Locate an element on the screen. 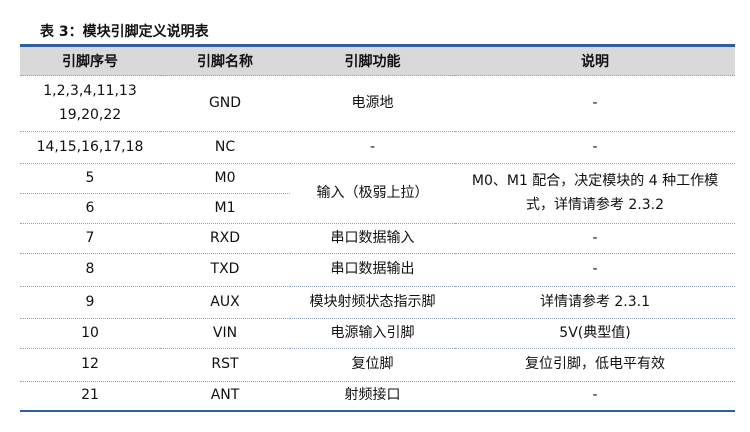 The width and height of the screenshot is (750, 432). table-header-row: 引脚序号 引脚名称 引脚功能 说明 is located at coordinates (377, 60).